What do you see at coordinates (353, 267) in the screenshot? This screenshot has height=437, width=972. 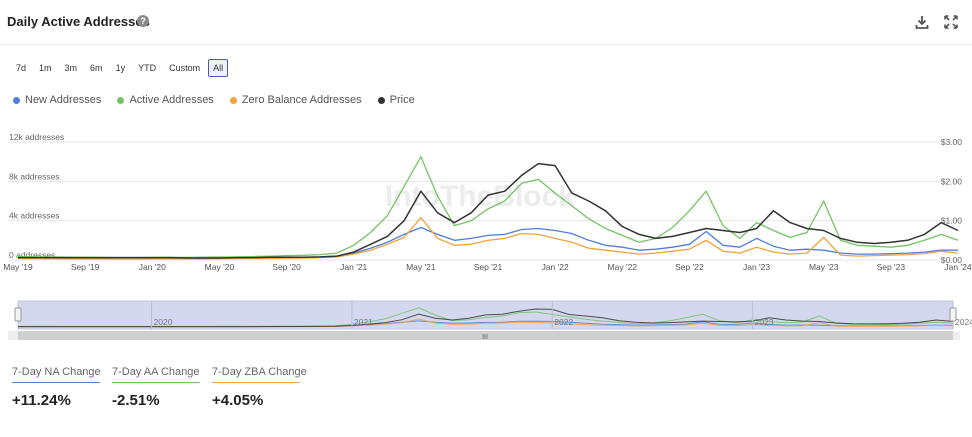 I see `x-tick-label: Jan '21` at bounding box center [353, 267].